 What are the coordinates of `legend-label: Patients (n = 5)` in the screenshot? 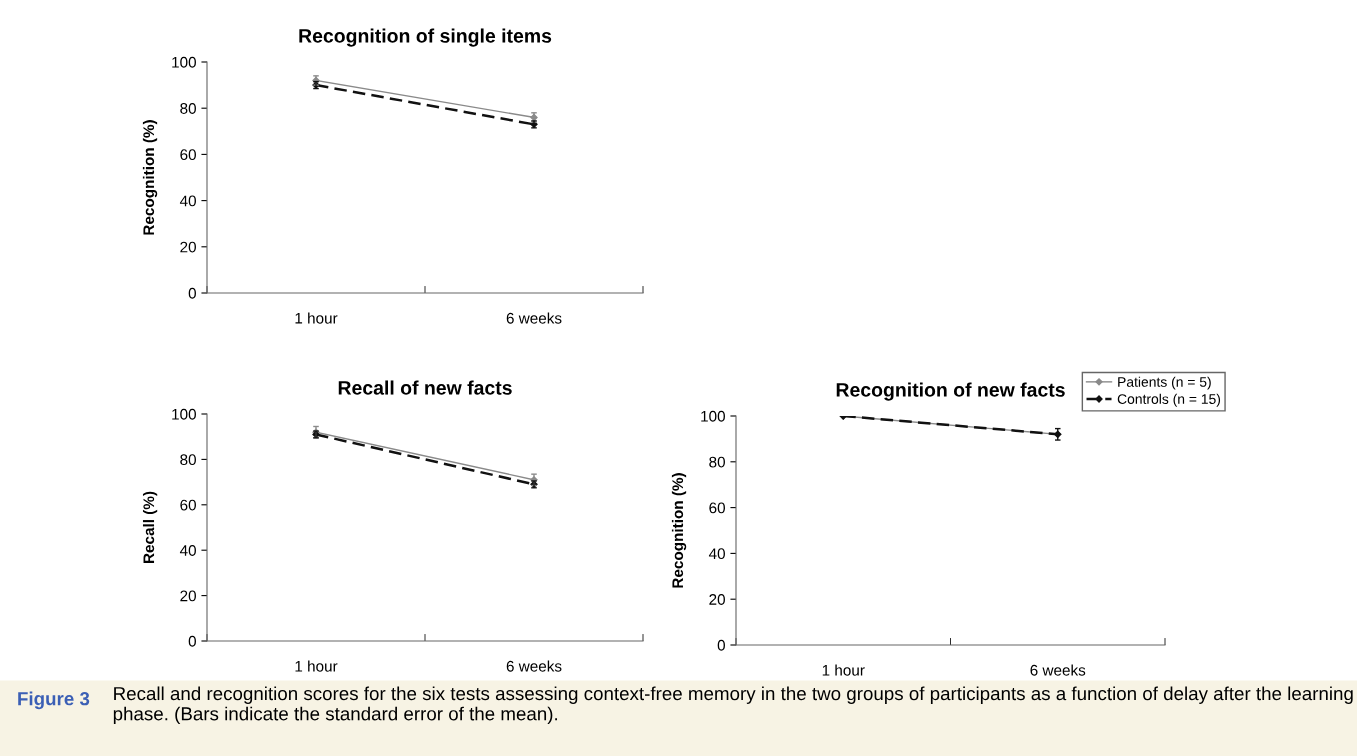 It's located at (1164, 383).